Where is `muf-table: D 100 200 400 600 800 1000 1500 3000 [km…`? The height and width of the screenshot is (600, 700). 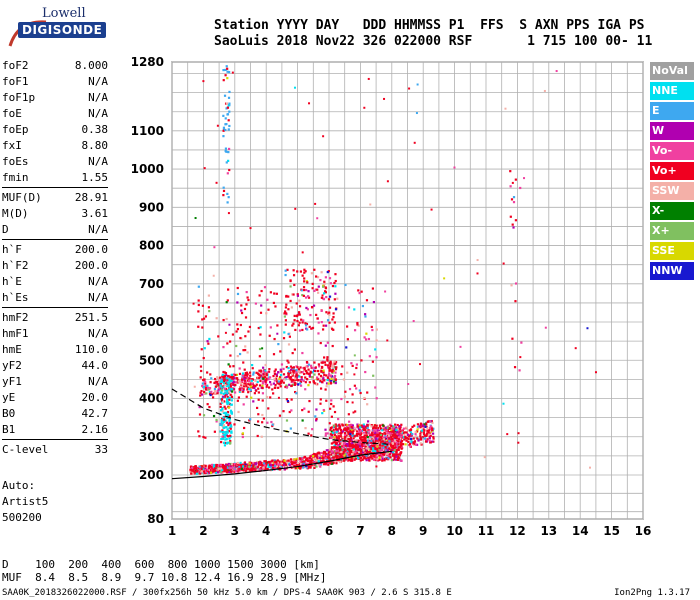
muf-table: D 100 200 400 600 800 1000 1500 3000 [km… is located at coordinates (164, 571).